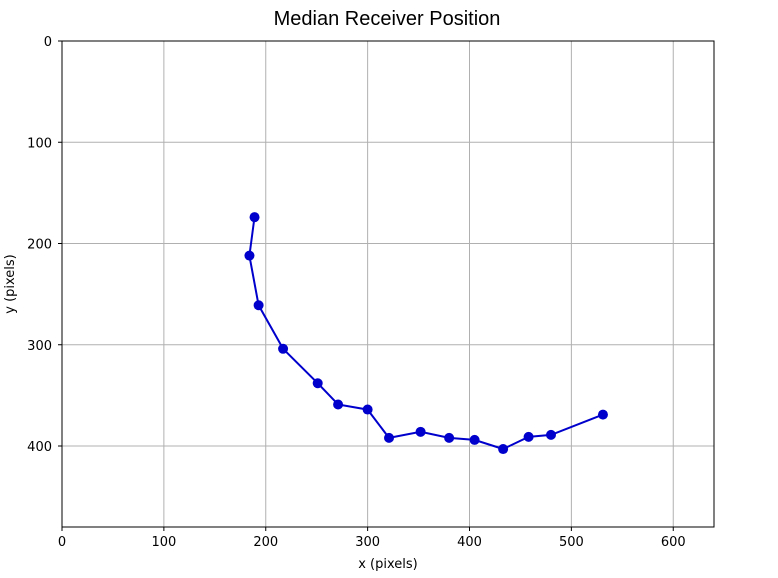 This screenshot has width=778, height=578. What do you see at coordinates (265, 542) in the screenshot?
I see `x-tick-label: 200` at bounding box center [265, 542].